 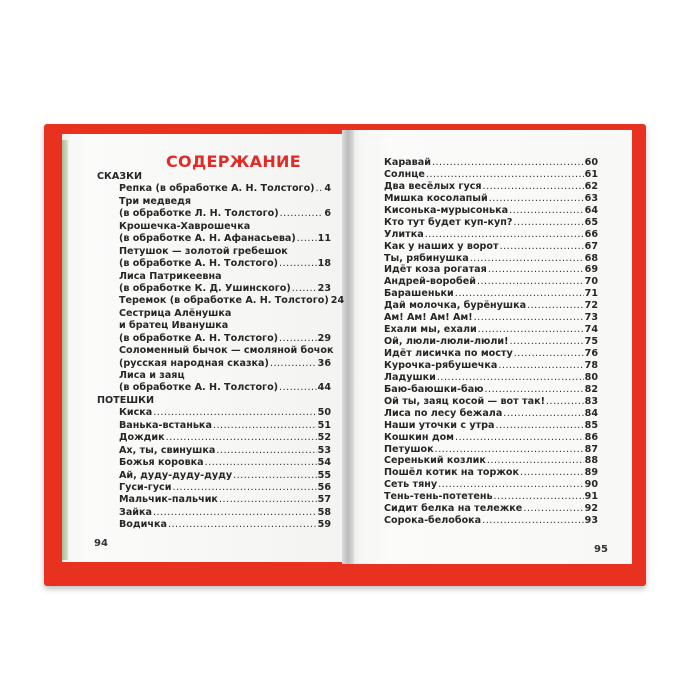 What do you see at coordinates (214, 500) in the screenshot?
I see `toc-entry: Мальчик-пальчик 57` at bounding box center [214, 500].